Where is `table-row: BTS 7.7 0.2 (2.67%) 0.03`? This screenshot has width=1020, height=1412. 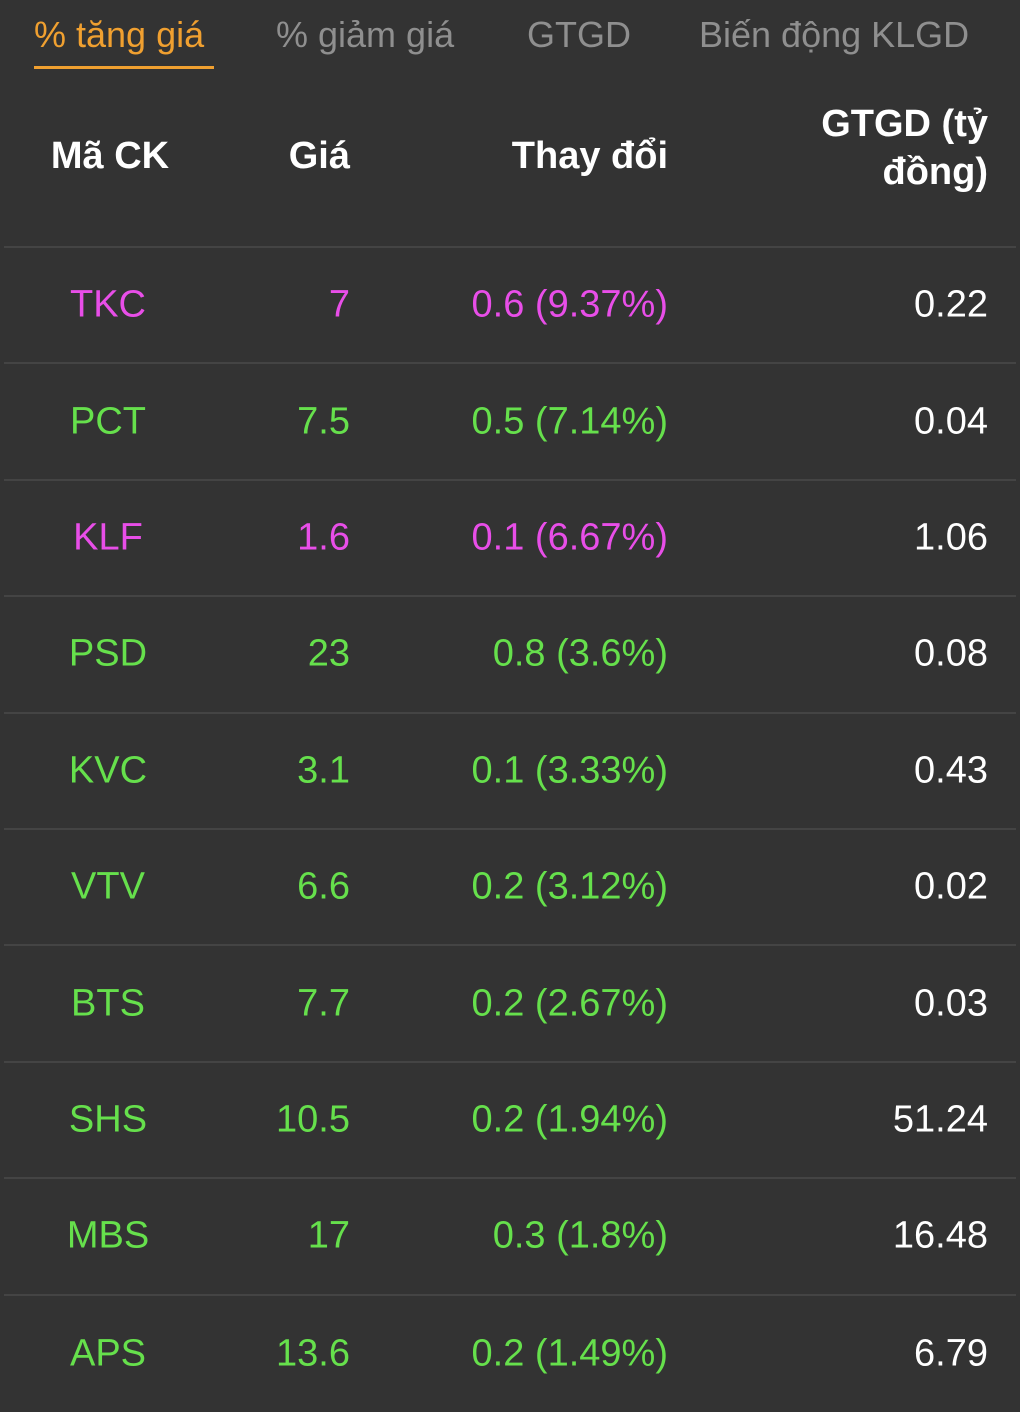
table-row: BTS 7.7 0.2 (2.67%) 0.03 is located at coordinates (510, 1004).